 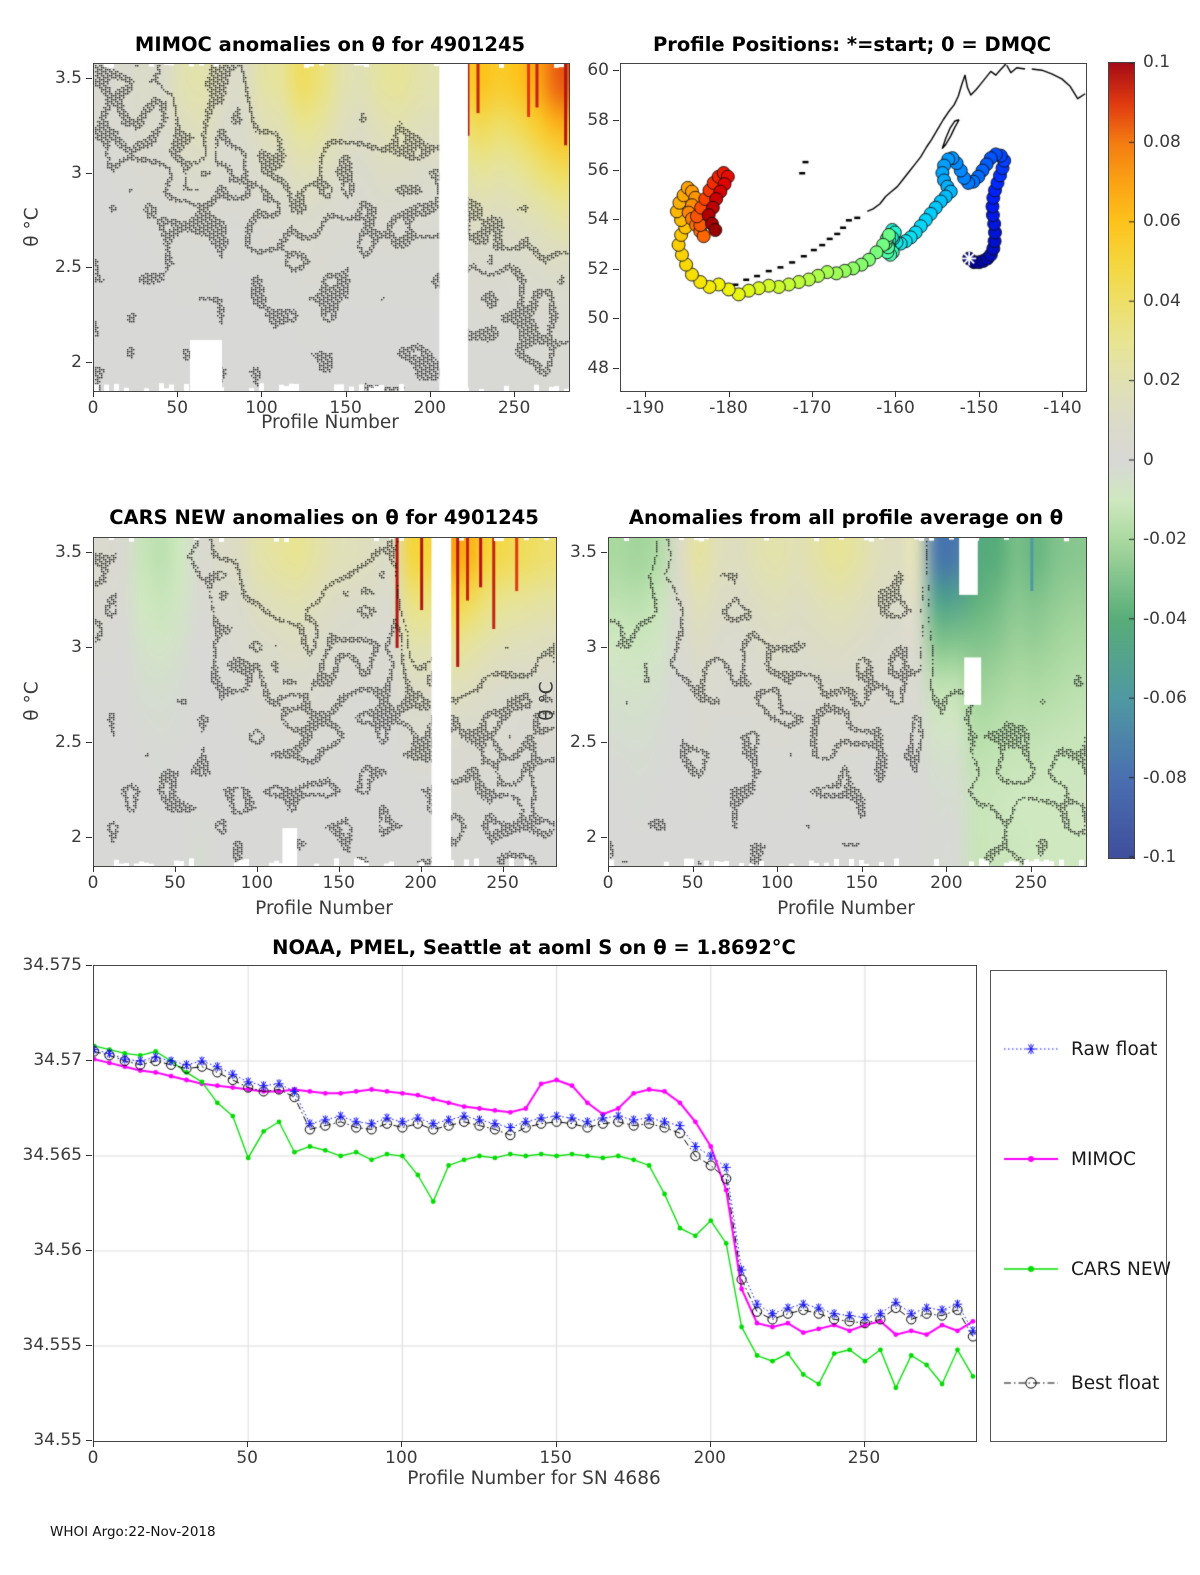 What do you see at coordinates (57, 1250) in the screenshot?
I see `tick-label: 34.56` at bounding box center [57, 1250].